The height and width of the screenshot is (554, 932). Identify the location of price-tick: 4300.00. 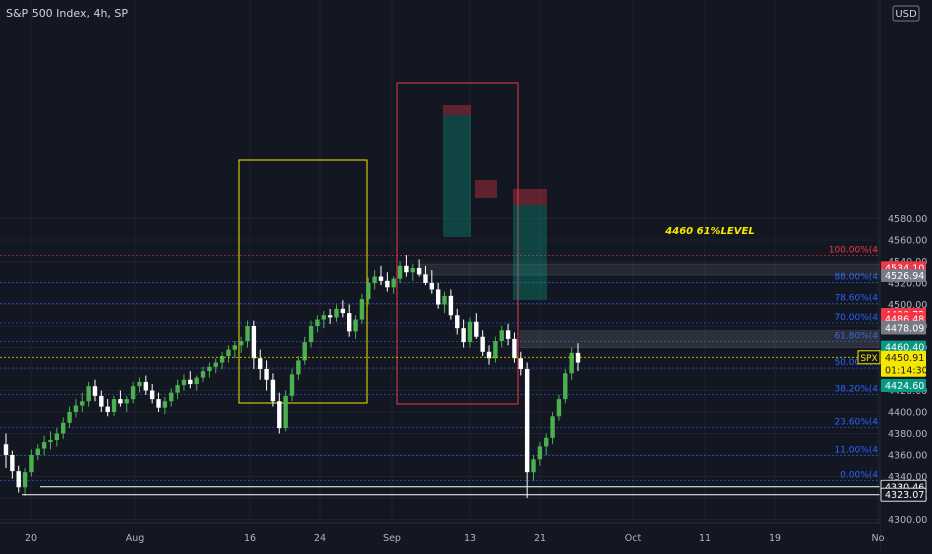
(907, 520).